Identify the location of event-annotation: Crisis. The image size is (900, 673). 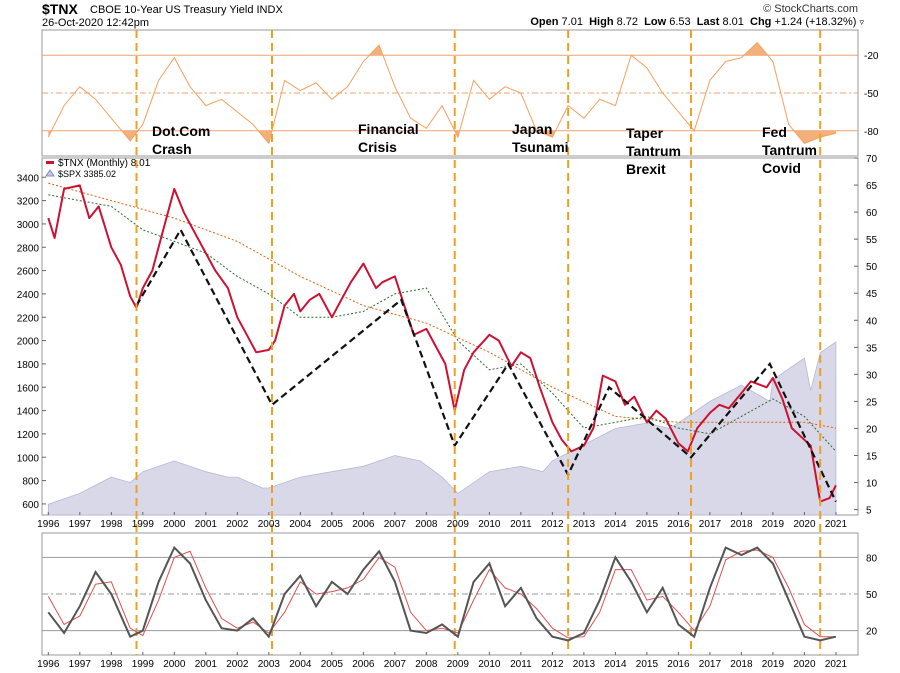
(377, 147).